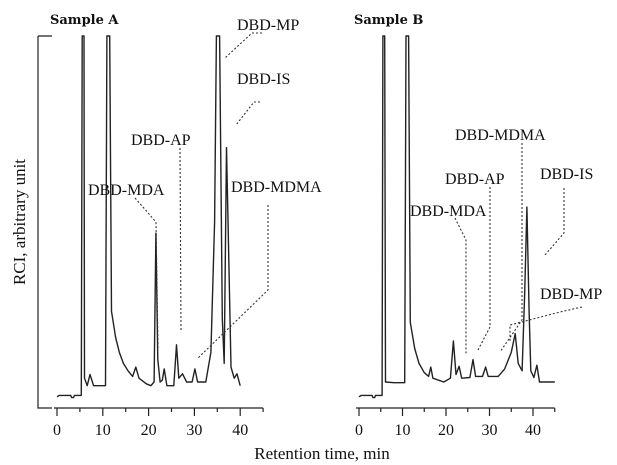 This screenshot has height=465, width=617. What do you see at coordinates (247, 113) in the screenshot?
I see `leader-a-is` at bounding box center [247, 113].